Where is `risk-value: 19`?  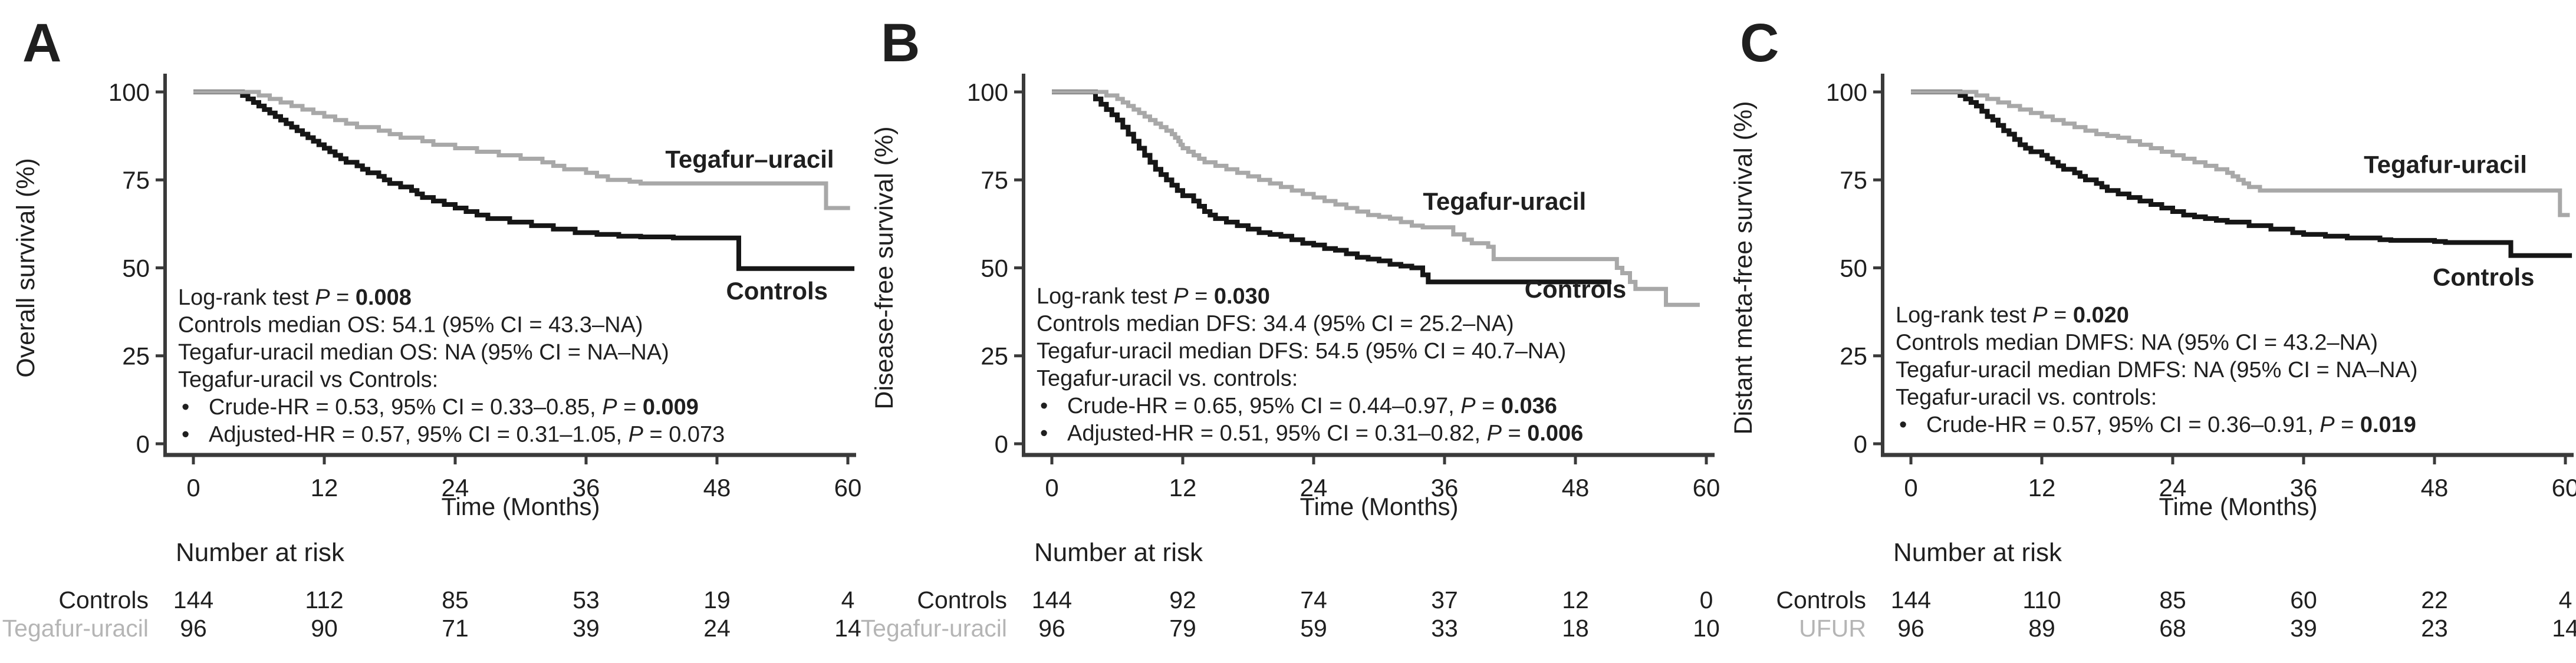
risk-value: 19 is located at coordinates (717, 599).